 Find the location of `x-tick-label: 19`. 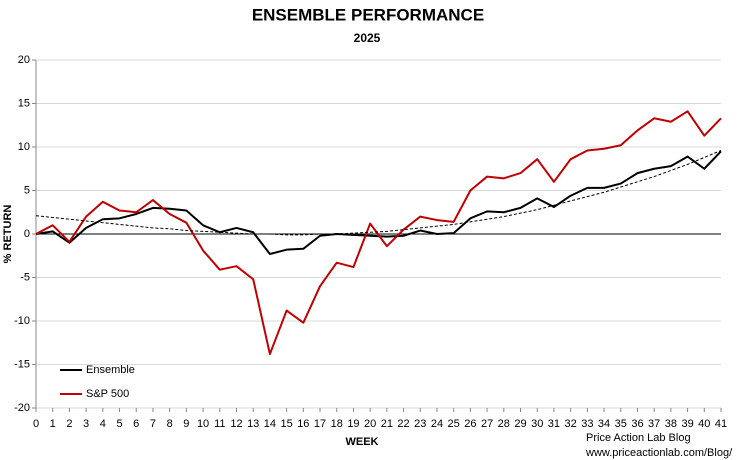

x-tick-label: 19 is located at coordinates (353, 424).